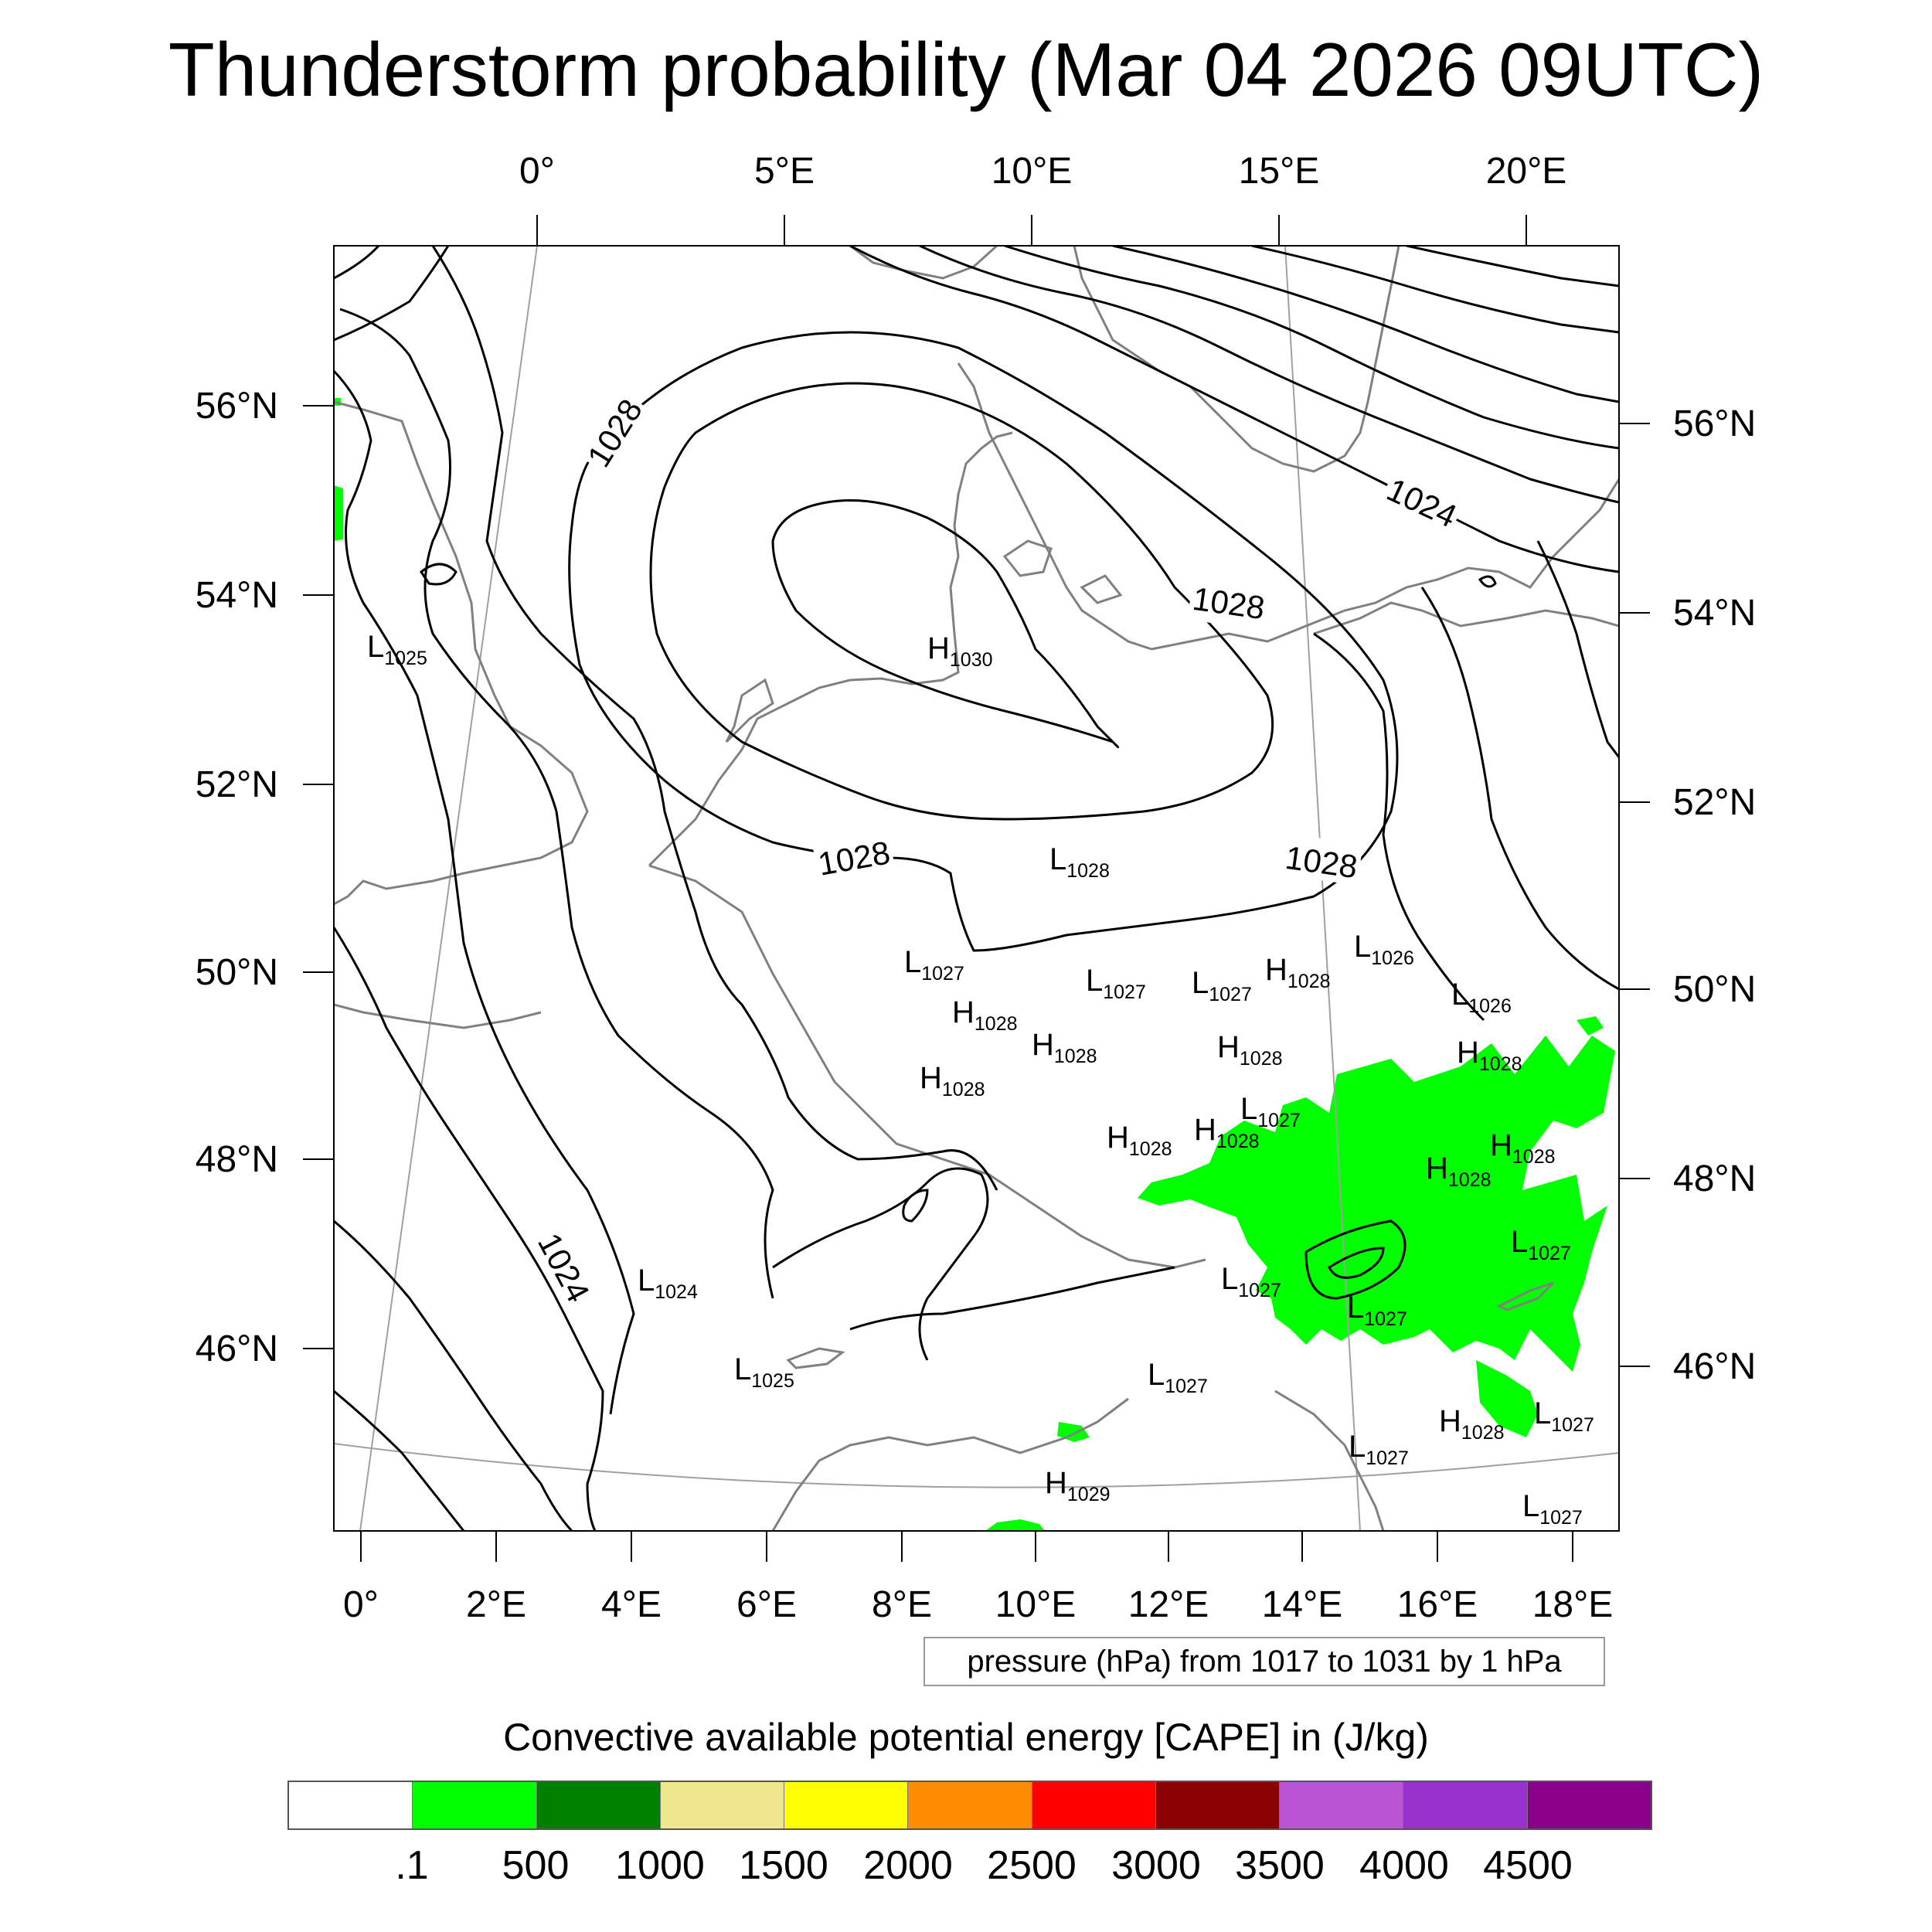 The image size is (1932, 1932). What do you see at coordinates (830, 649) in the screenshot?
I see `coast-continent` at bounding box center [830, 649].